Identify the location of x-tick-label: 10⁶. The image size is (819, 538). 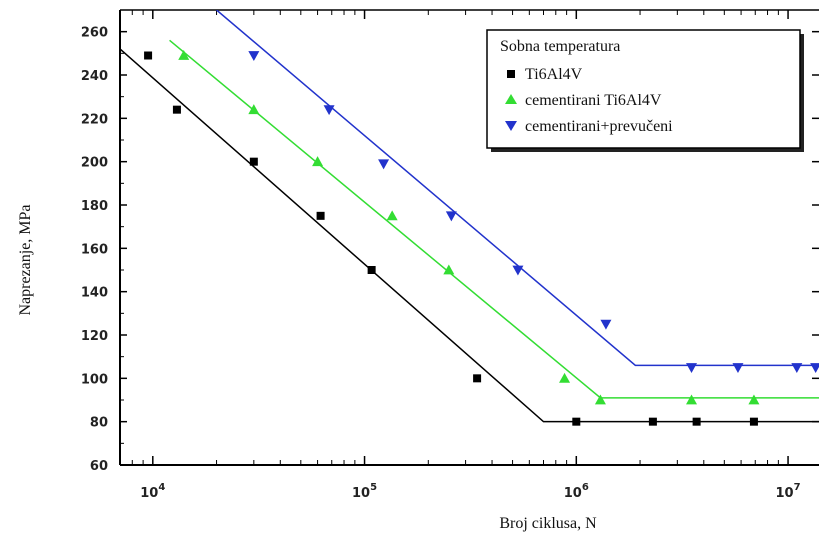
(576, 491).